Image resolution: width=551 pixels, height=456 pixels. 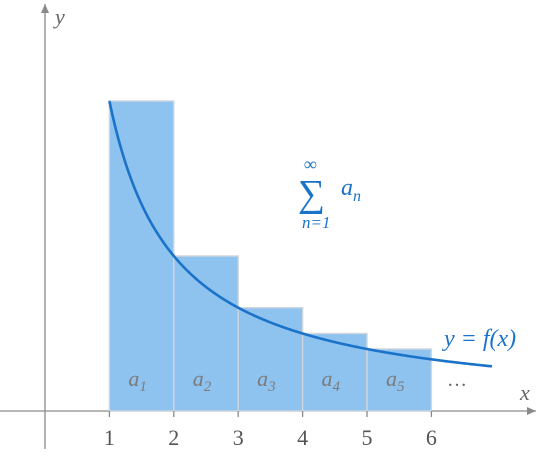 What do you see at coordinates (59, 16) in the screenshot?
I see `y-axis-label: y` at bounding box center [59, 16].